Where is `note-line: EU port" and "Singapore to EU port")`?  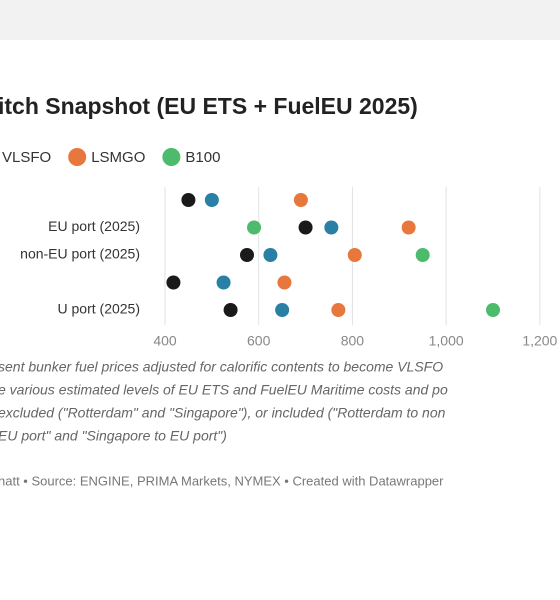 note-line: EU port" and "Singapore to EU port") is located at coordinates (113, 436).